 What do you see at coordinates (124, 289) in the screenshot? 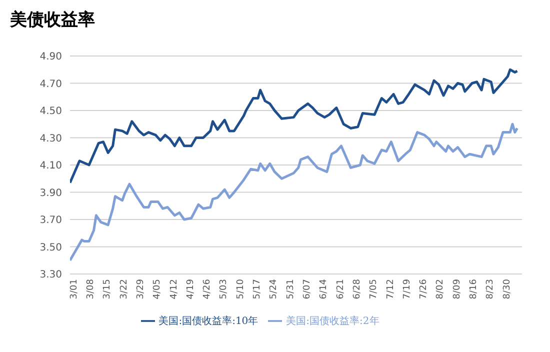
I see `x-tick-label: 3/22` at bounding box center [124, 289].